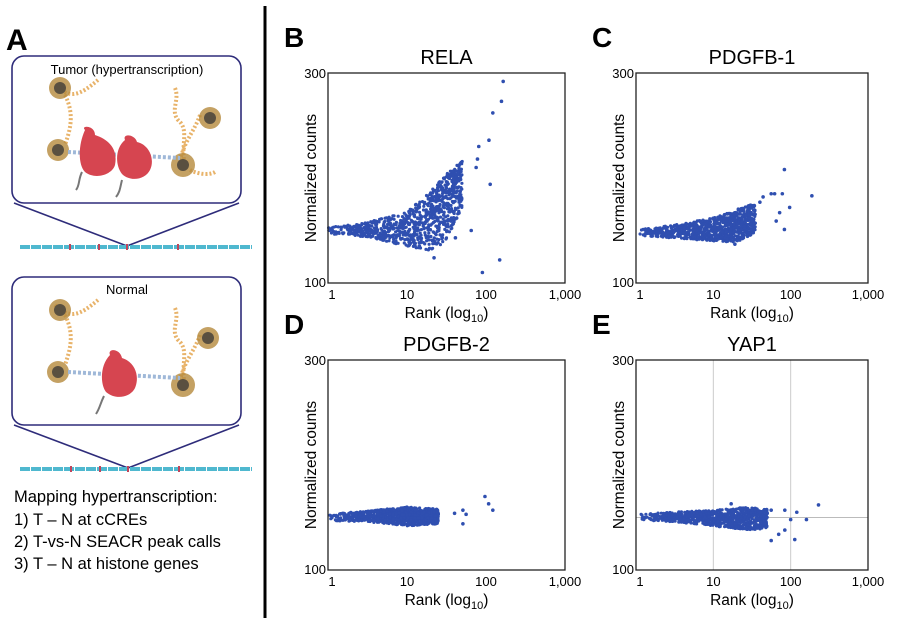 This screenshot has height=618, width=902. What do you see at coordinates (100, 405) in the screenshot?
I see `rna-transcript-icon` at bounding box center [100, 405].